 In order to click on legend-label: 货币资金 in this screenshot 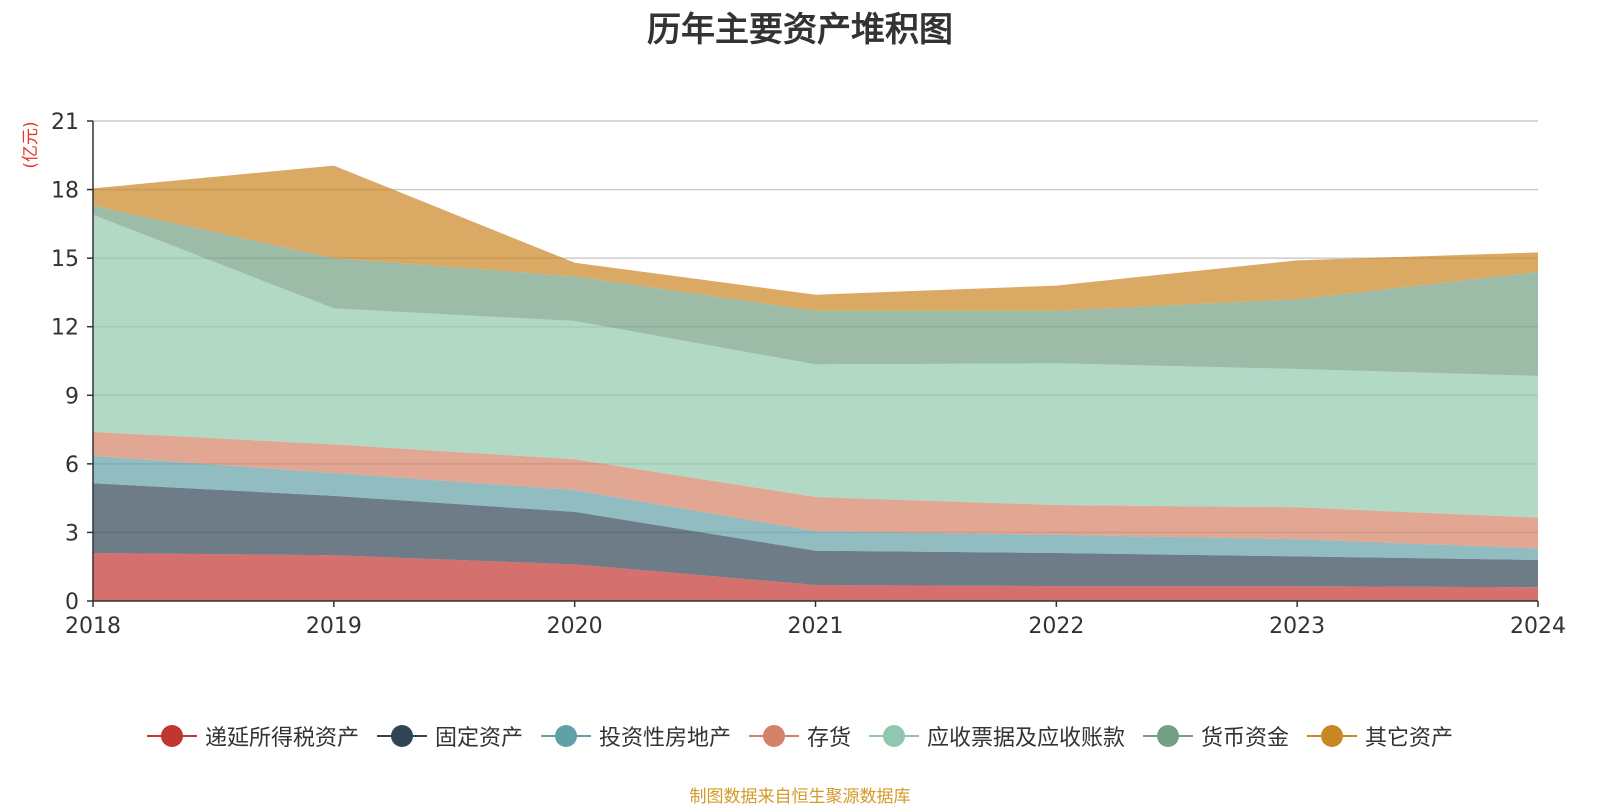, I will do `click(1245, 738)`.